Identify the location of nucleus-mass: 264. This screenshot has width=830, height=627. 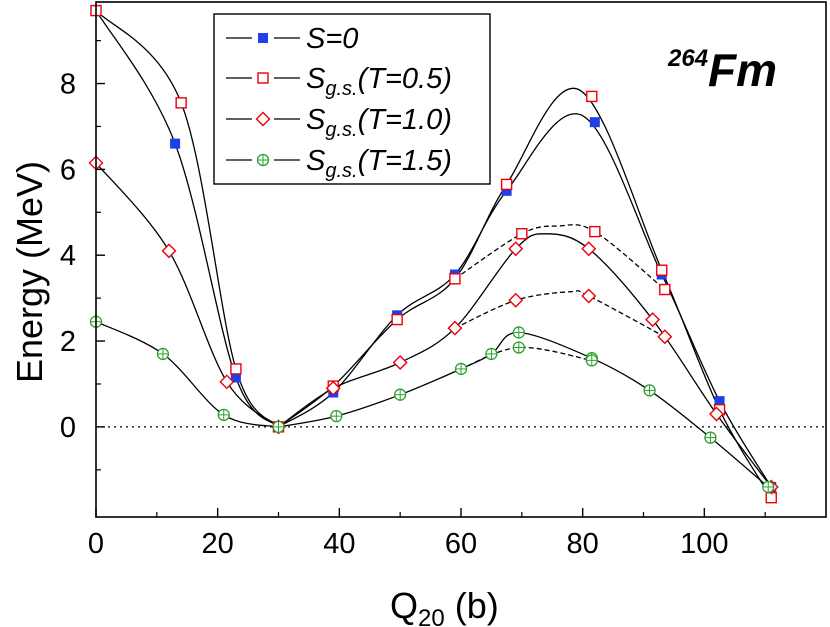
(687, 58).